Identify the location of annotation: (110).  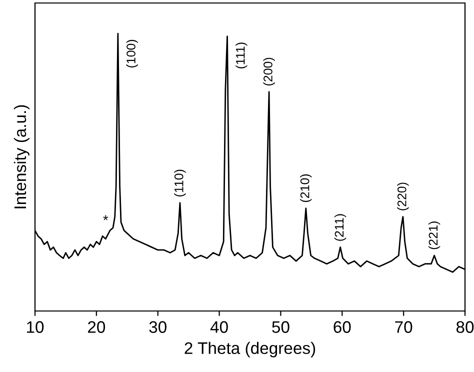
(180, 183).